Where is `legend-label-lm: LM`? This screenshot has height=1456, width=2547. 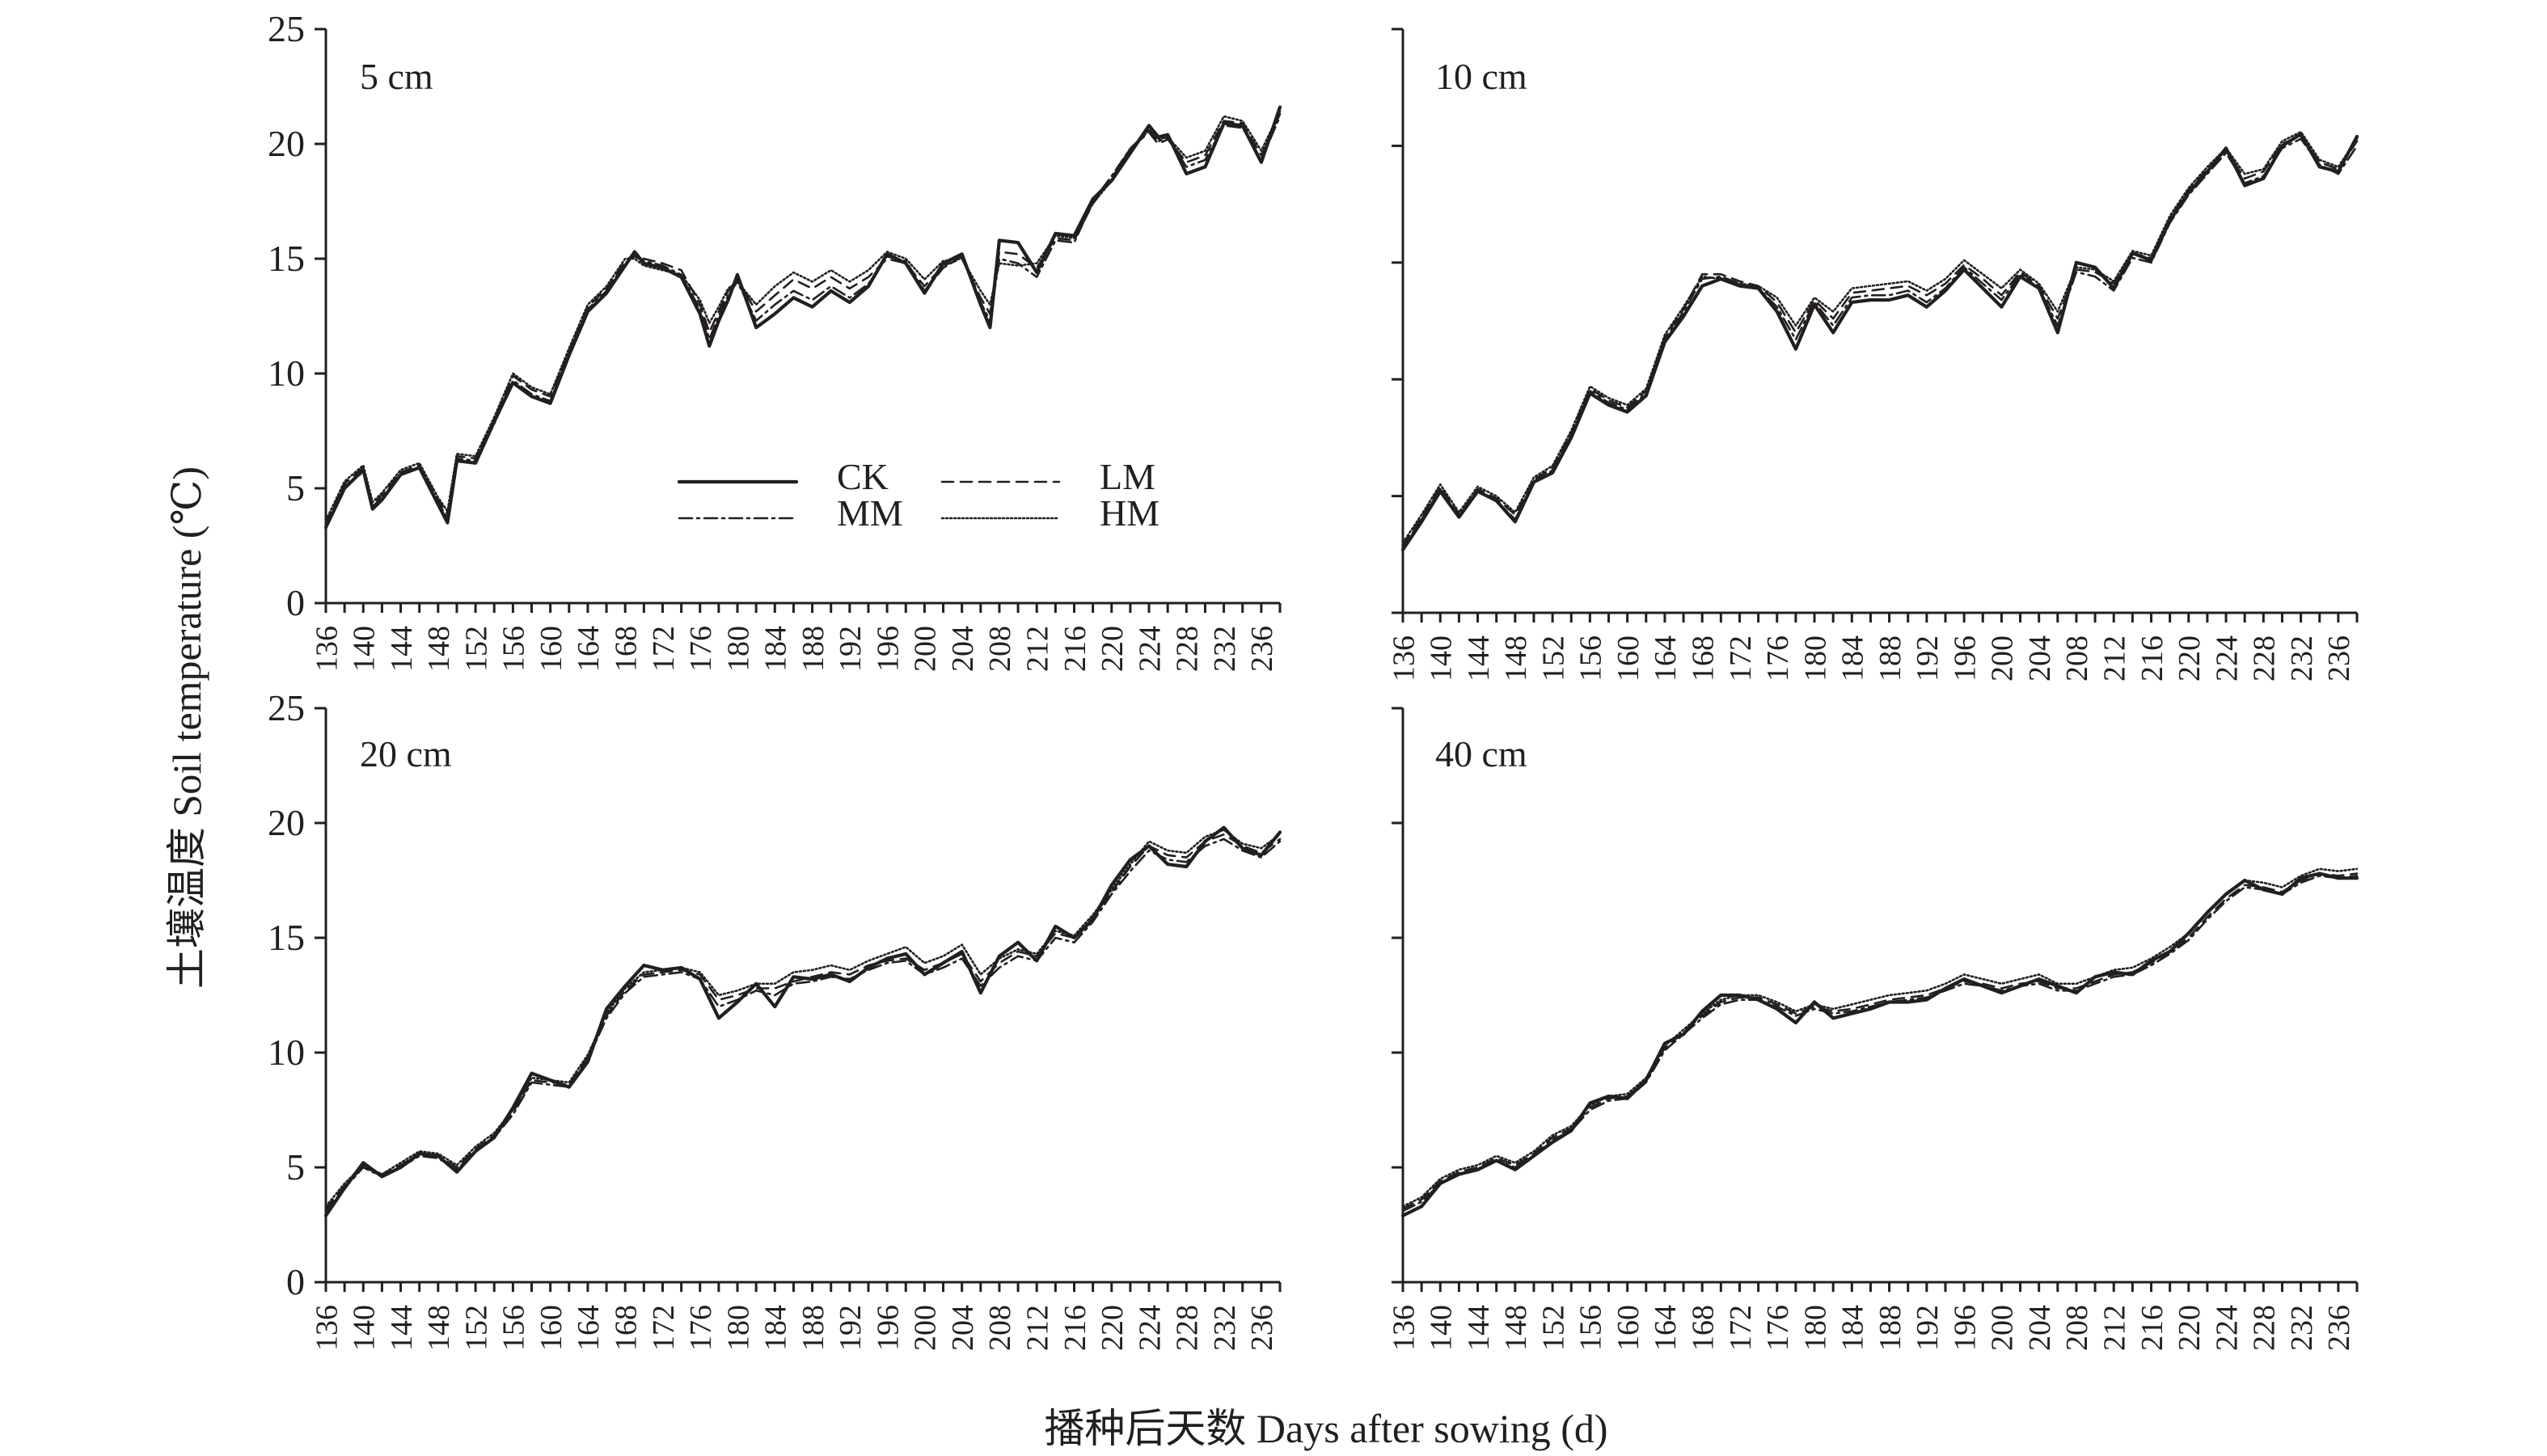
legend-label-lm: LM is located at coordinates (1127, 476).